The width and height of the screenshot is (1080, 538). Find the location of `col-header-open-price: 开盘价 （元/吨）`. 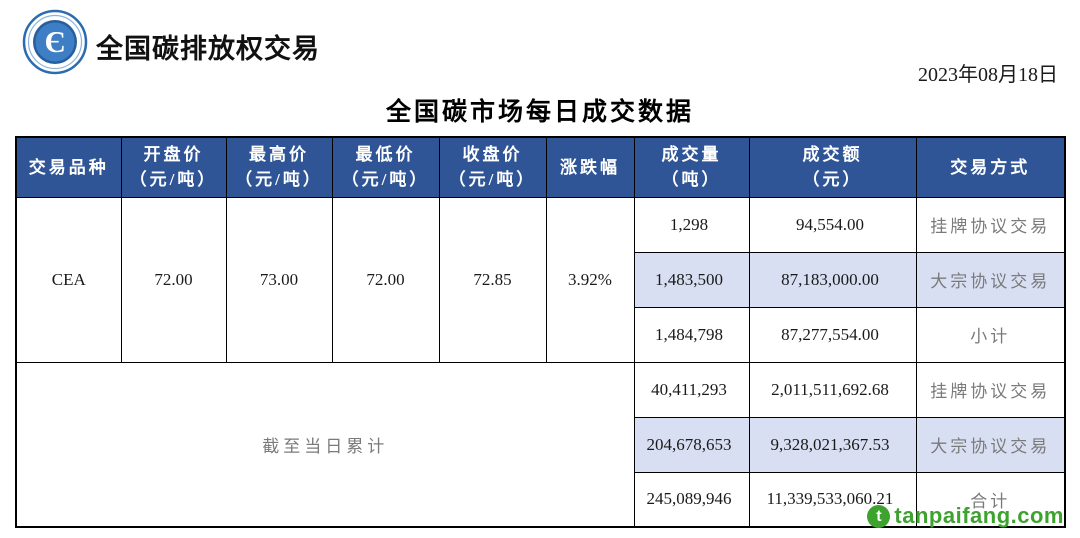

col-header-open-price: 开盘价 （元/吨） is located at coordinates (173, 167).